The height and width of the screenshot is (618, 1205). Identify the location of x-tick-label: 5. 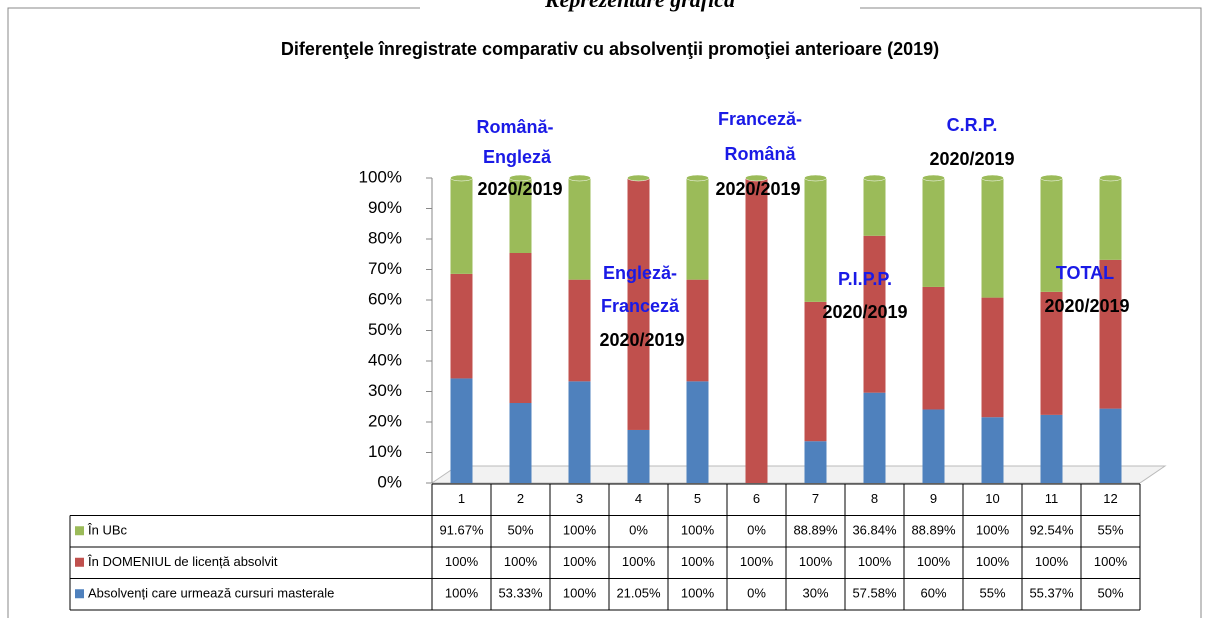
(697, 498).